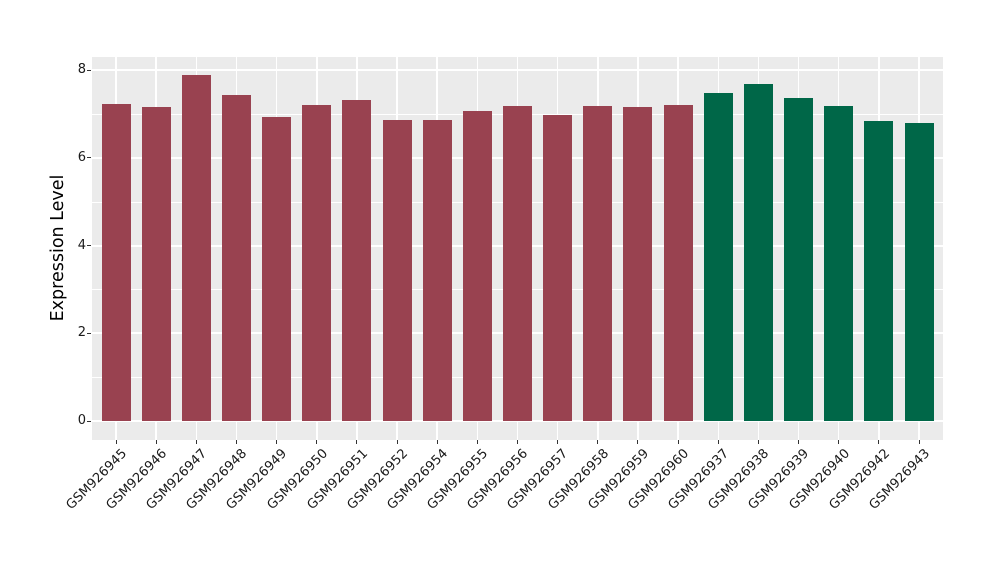  I want to click on x-tick-label: GSM926951, so click(337, 479).